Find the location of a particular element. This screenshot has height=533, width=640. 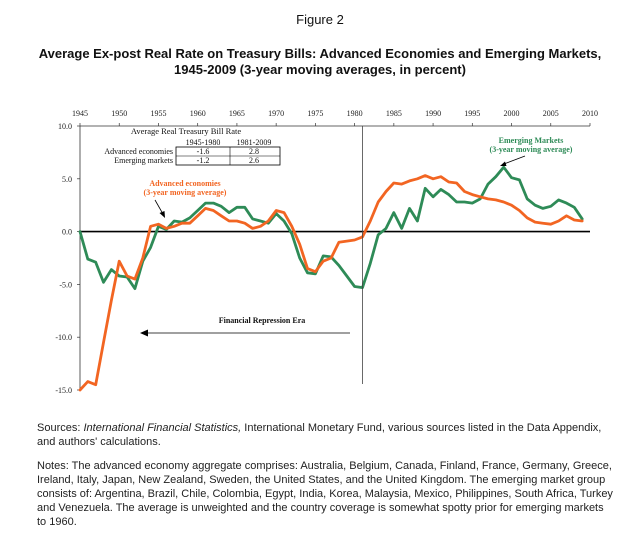

advanced-legend-sublabel: (3-year moving average) is located at coordinates (185, 192).